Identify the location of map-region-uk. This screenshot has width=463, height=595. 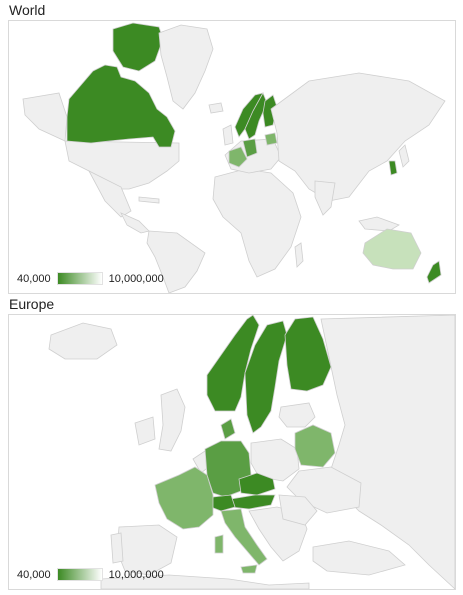
(228, 135).